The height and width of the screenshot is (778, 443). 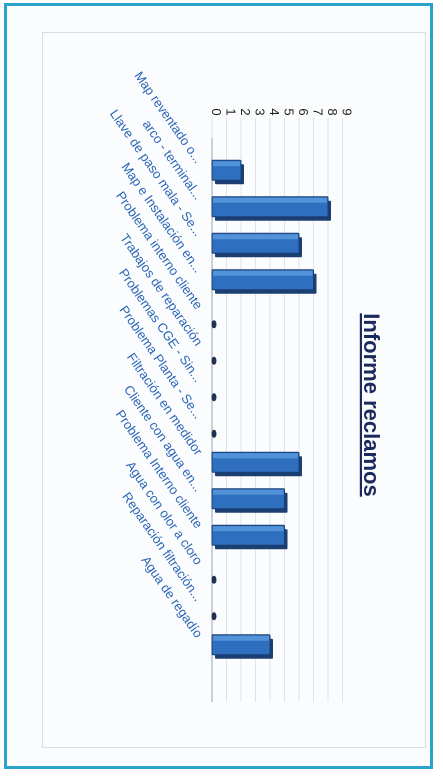 I want to click on tick-label: 7, so click(x=318, y=111).